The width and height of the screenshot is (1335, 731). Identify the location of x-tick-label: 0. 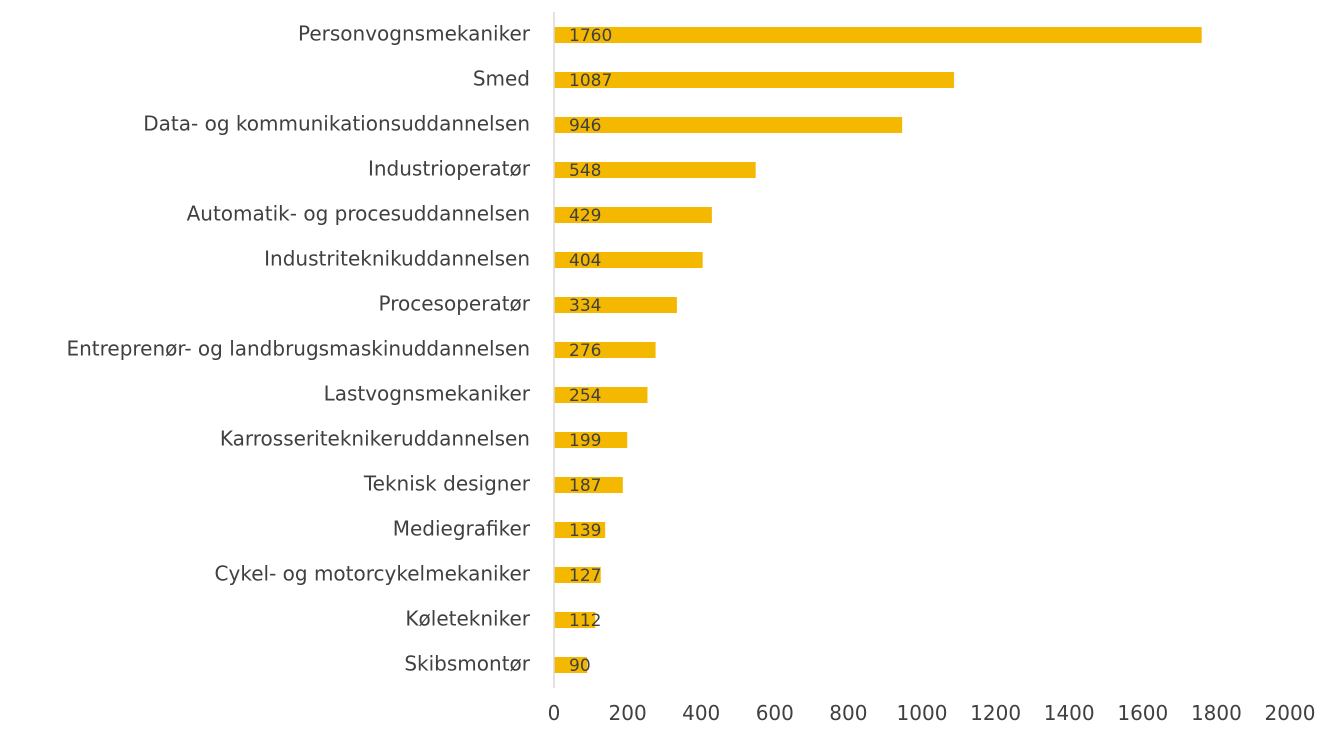
(554, 713).